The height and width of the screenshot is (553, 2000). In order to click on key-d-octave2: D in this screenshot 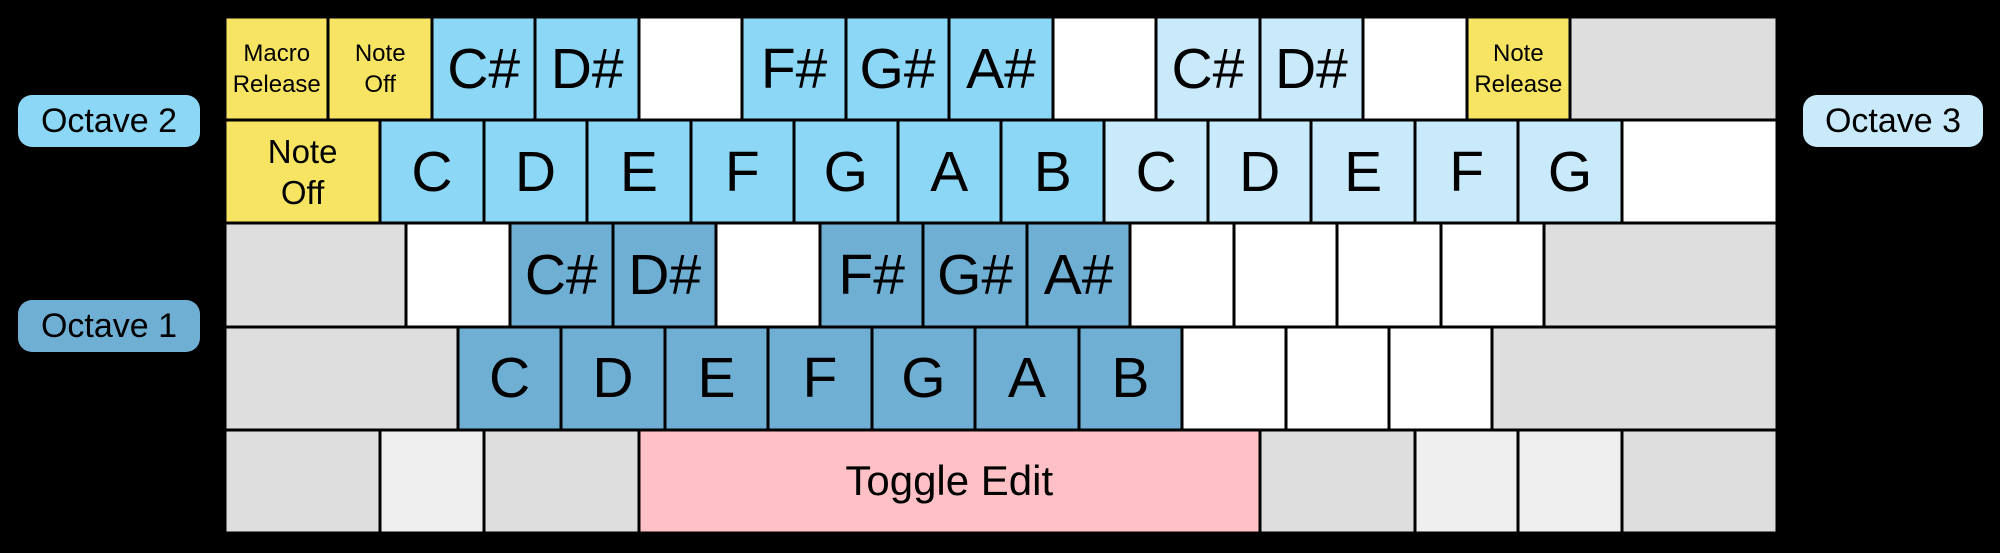, I will do `click(535, 172)`.